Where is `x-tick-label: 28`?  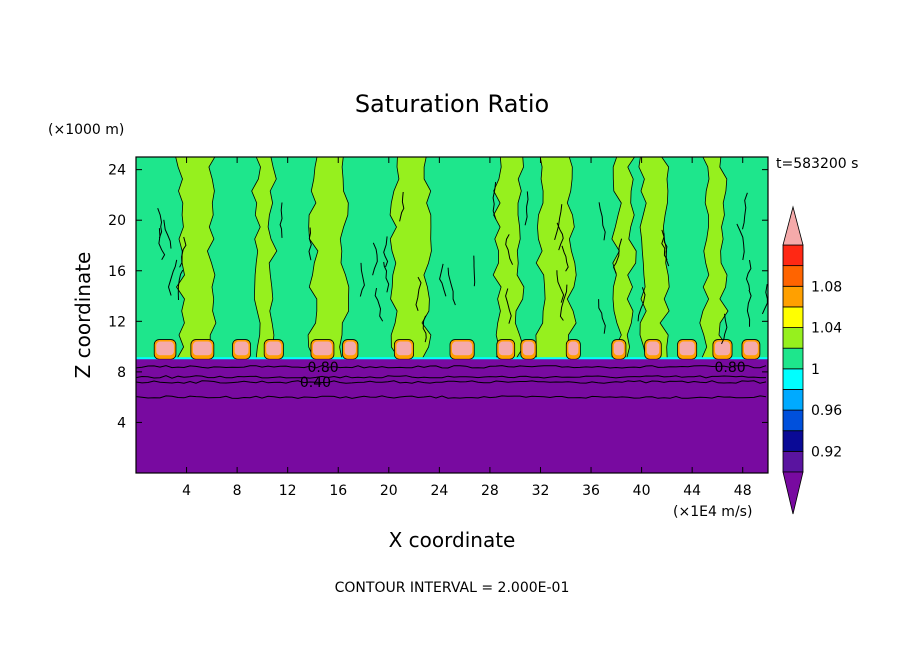
x-tick-label: 28 is located at coordinates (490, 491).